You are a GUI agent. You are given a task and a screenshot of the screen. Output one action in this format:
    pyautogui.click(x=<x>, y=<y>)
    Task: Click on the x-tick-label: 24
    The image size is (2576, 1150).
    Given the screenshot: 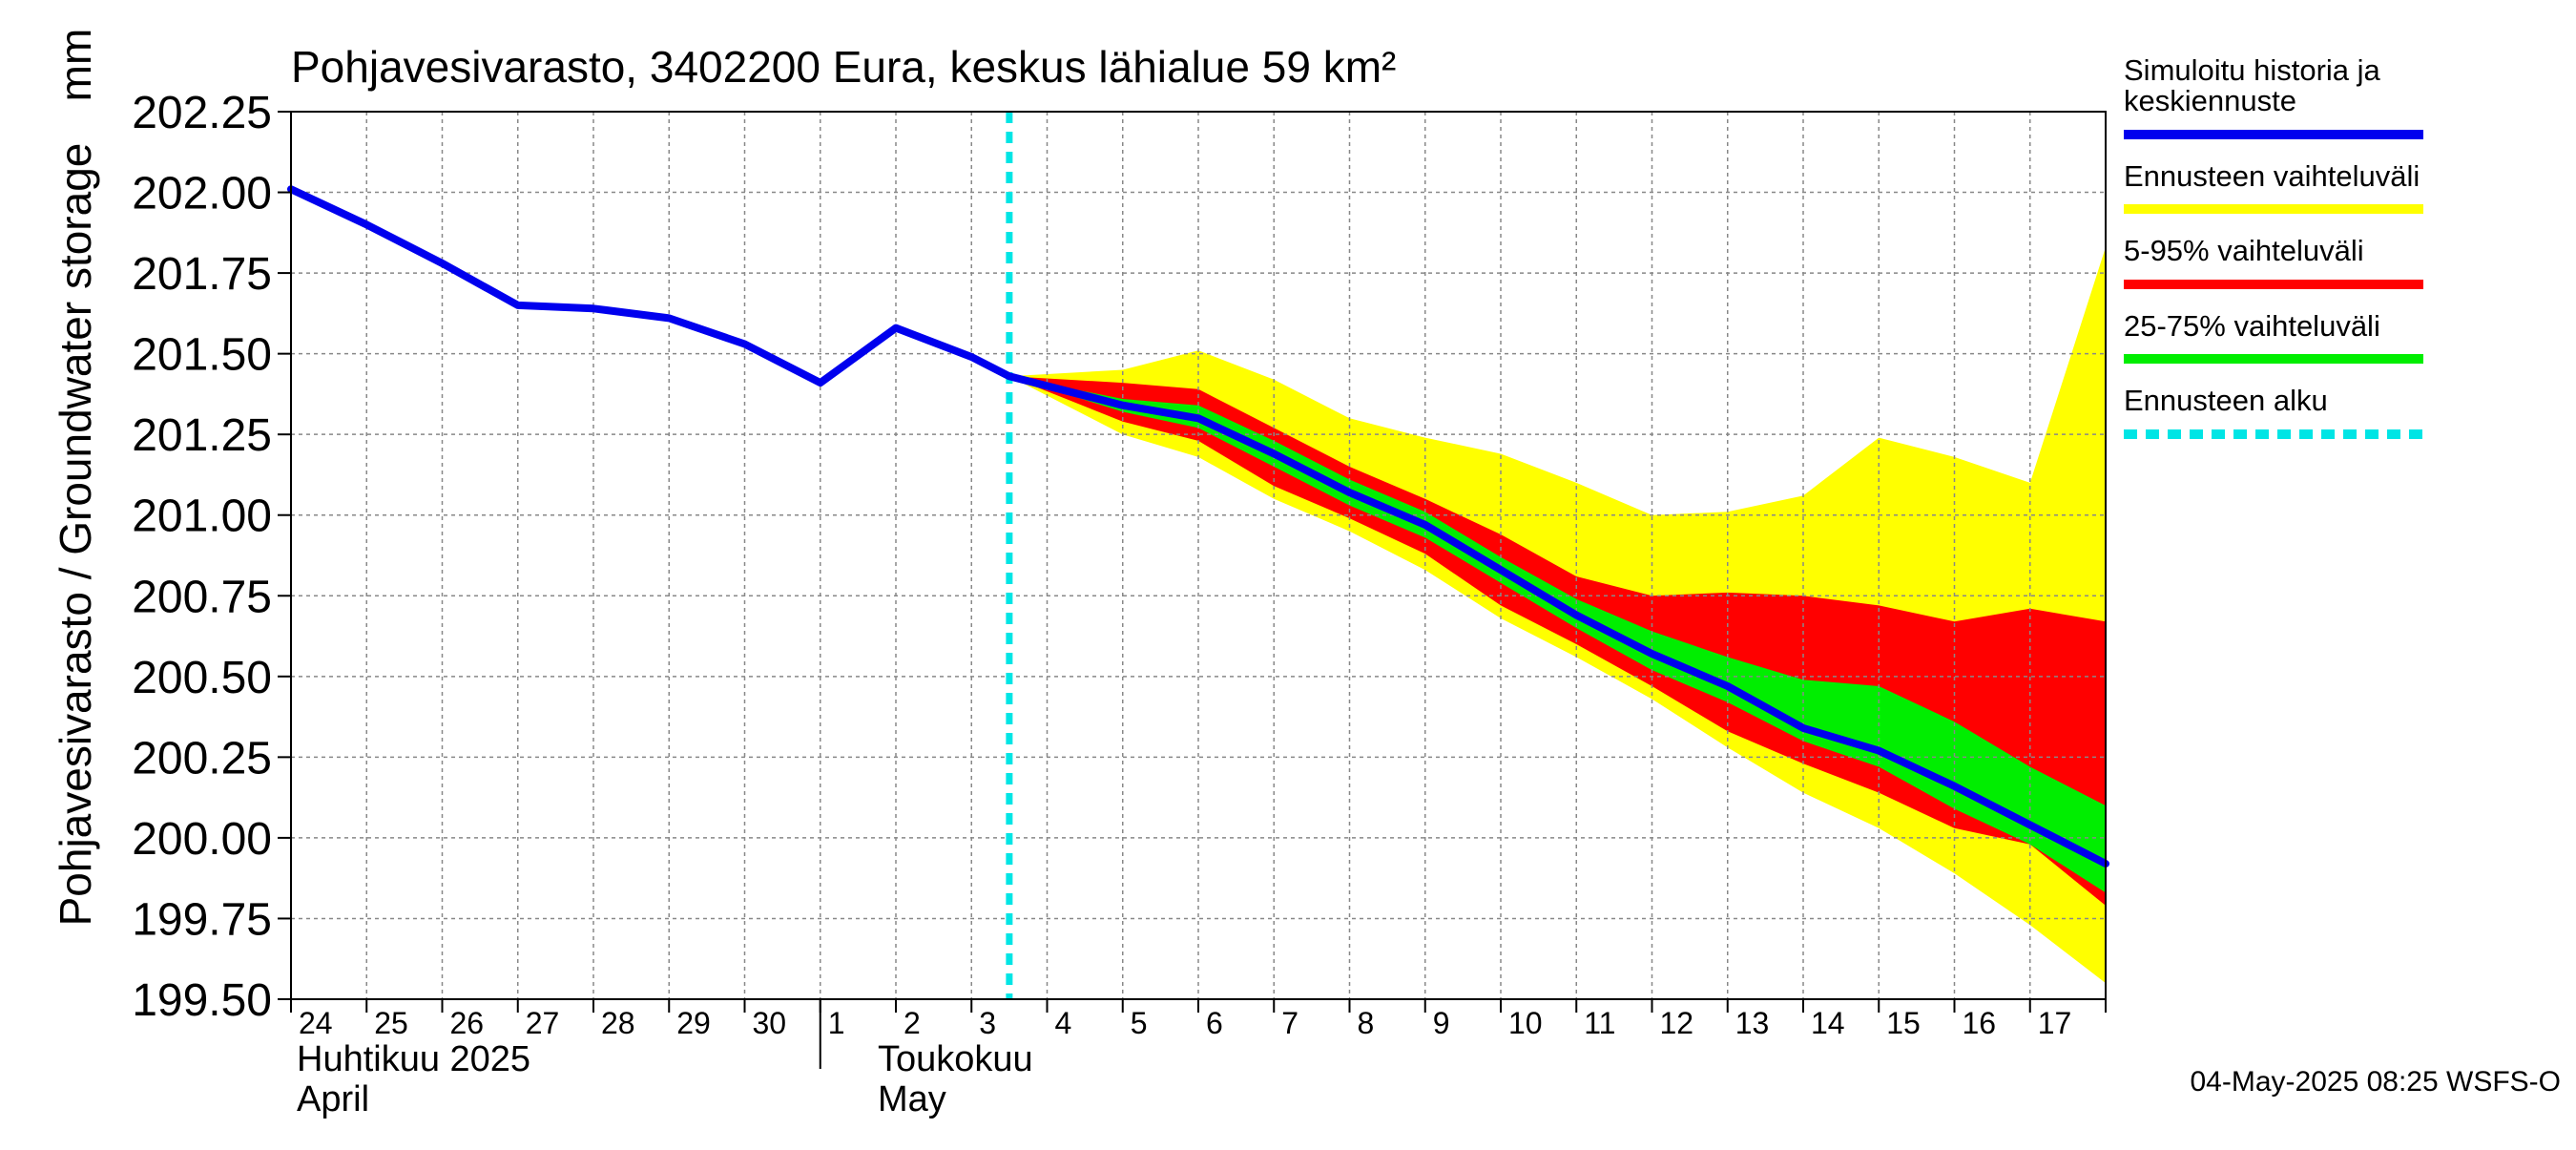 What is the action you would take?
    pyautogui.click(x=316, y=1023)
    